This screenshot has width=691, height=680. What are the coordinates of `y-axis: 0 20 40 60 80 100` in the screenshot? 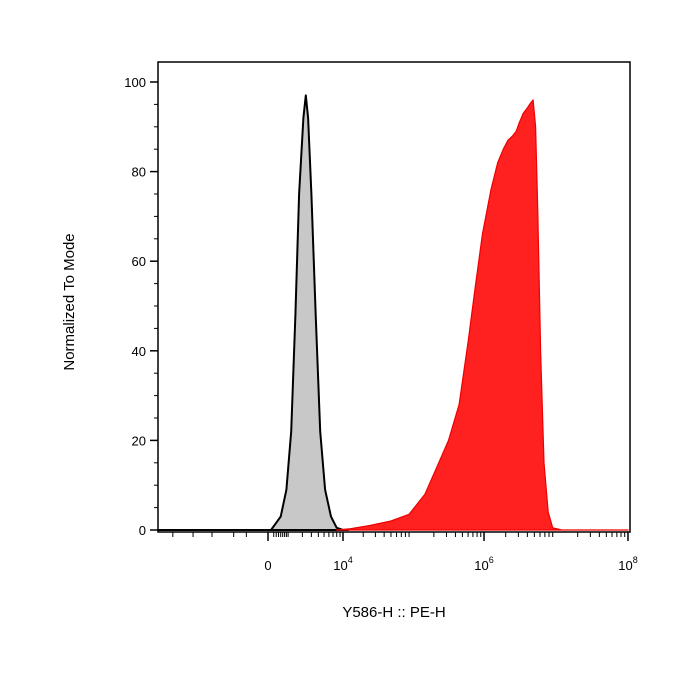 It's located at (141, 306).